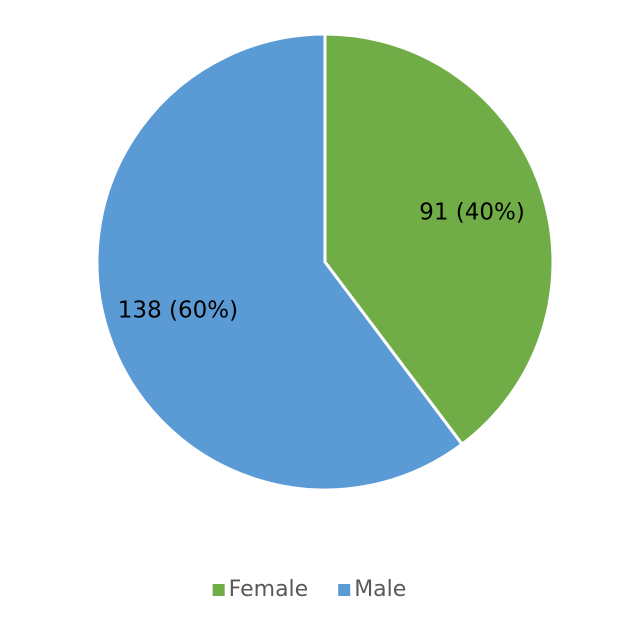 This screenshot has width=619, height=619. What do you see at coordinates (269, 589) in the screenshot?
I see `legend-label: Female` at bounding box center [269, 589].